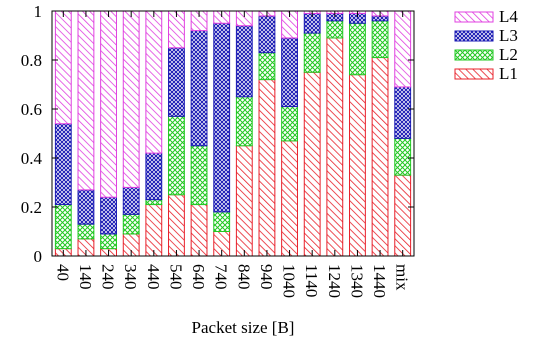 This screenshot has height=340, width=540. I want to click on legend-swatch-l4, so click(474, 17).